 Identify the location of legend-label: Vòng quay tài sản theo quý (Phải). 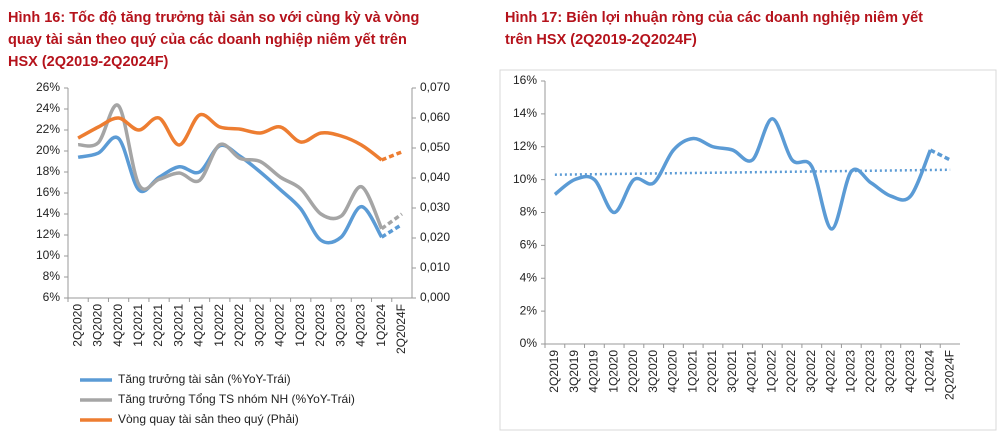
(208, 419).